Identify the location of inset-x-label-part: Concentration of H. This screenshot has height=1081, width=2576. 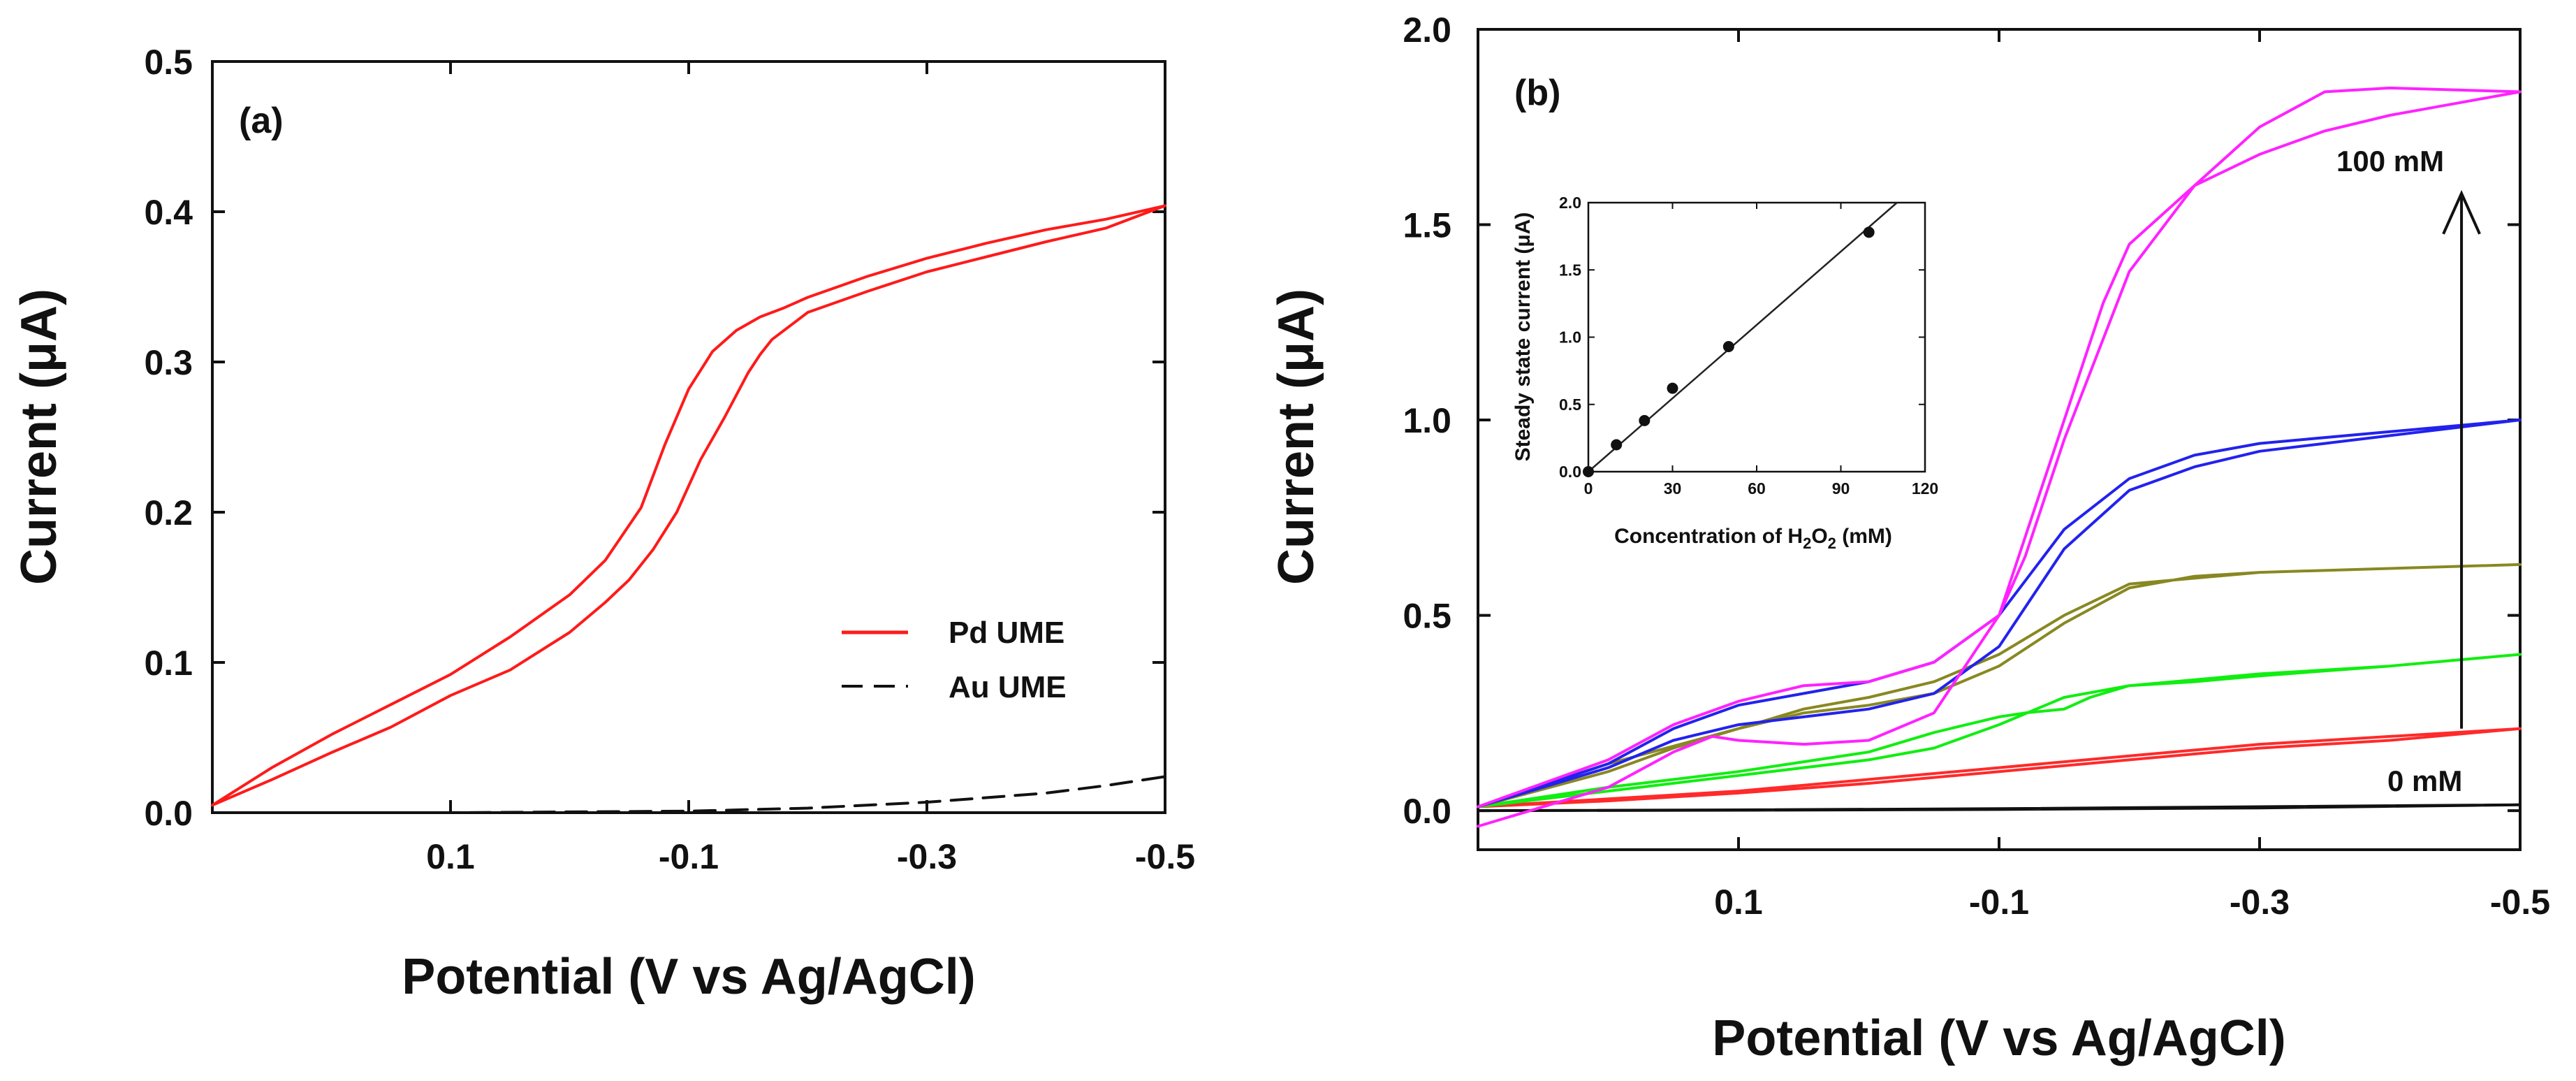
(1708, 536).